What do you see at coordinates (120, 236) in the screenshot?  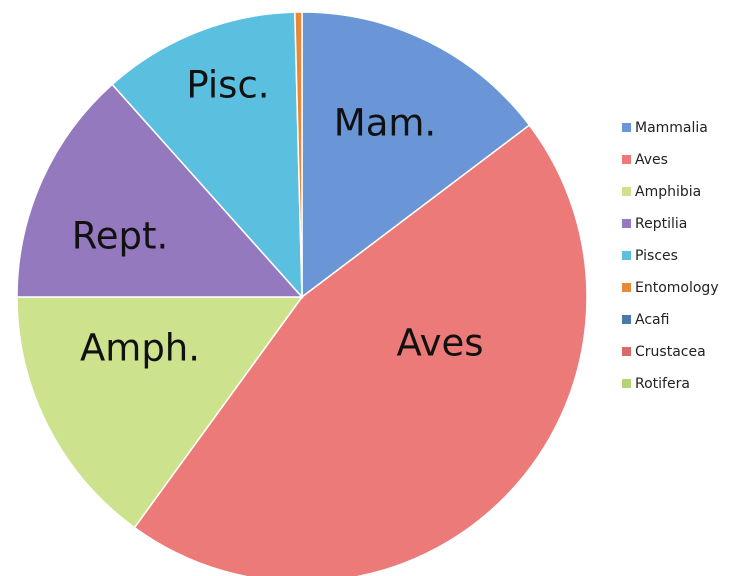 I see `slice-label: Rept.` at bounding box center [120, 236].